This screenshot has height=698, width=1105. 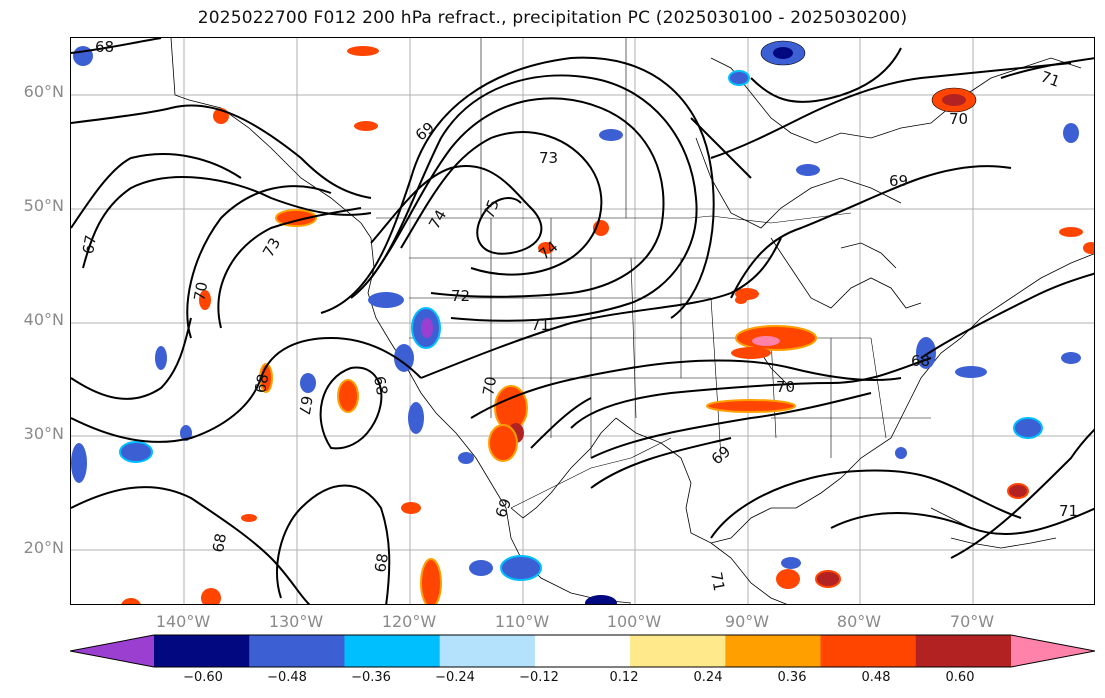 What do you see at coordinates (183, 621) in the screenshot?
I see `lon-label-140w: 140°W` at bounding box center [183, 621].